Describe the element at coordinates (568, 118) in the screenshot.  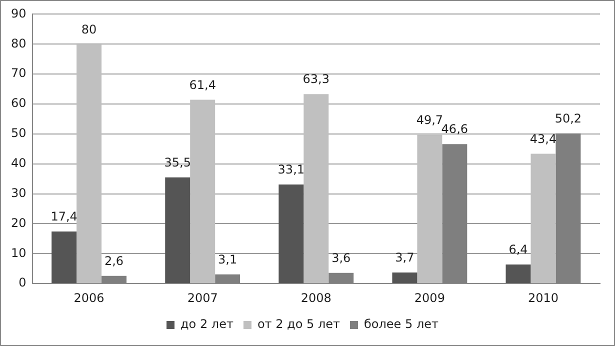
I see `data-label: 50,2` at that location.